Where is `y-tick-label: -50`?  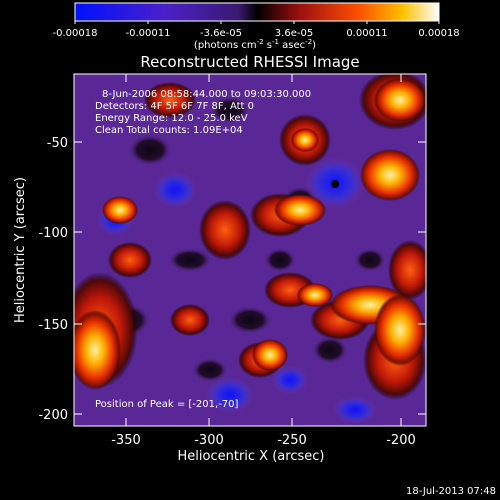 y-tick-label: -50 is located at coordinates (57, 143).